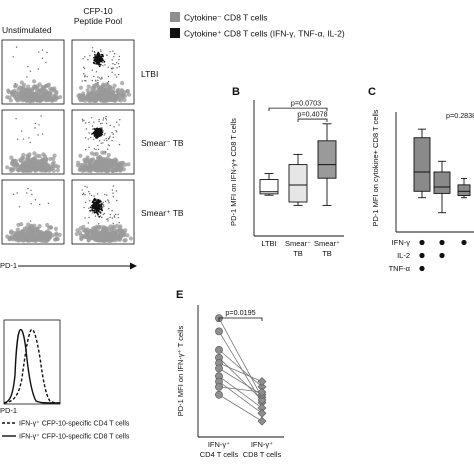 Image resolution: width=474 pixels, height=474 pixels. Describe the element at coordinates (401, 242) in the screenshot. I see `panel-c-row-ifng: IFN-γ` at that location.